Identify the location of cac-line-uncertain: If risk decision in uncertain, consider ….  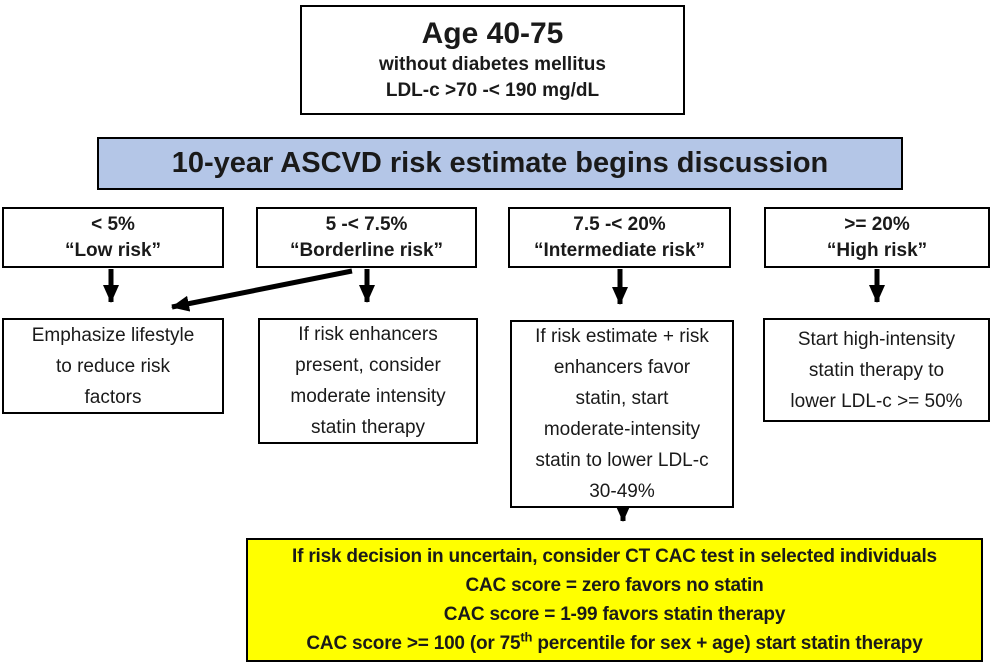
(614, 556).